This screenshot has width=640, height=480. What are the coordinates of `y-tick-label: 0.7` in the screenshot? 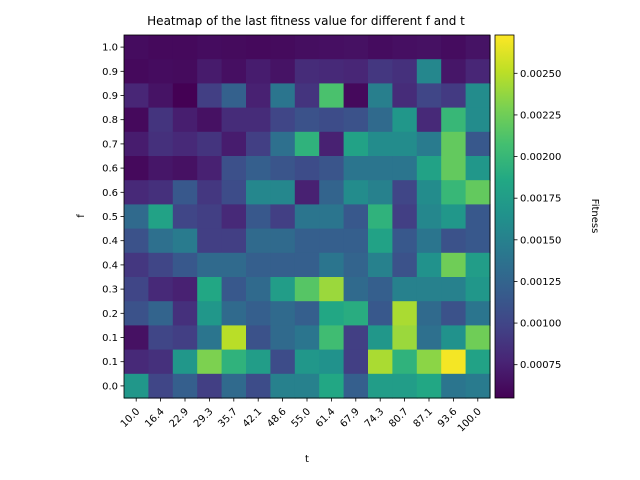 It's located at (110, 144).